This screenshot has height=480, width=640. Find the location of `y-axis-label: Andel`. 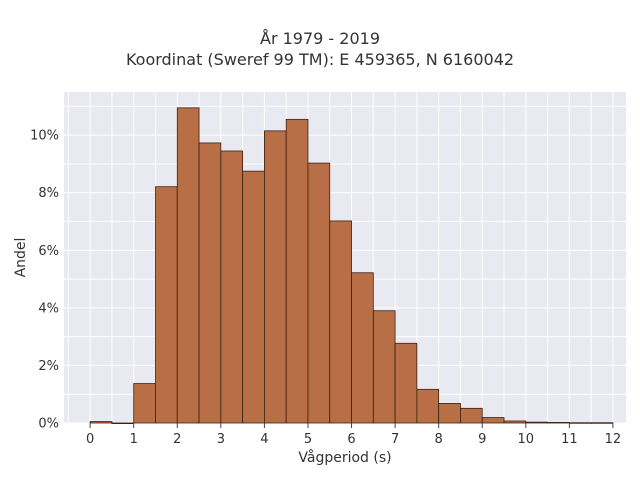

y-axis-label: Andel is located at coordinates (21, 258).